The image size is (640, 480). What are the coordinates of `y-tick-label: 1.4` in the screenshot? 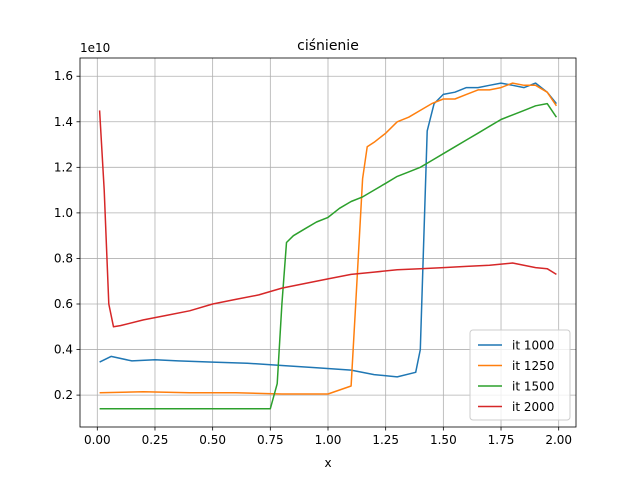 It's located at (63, 122).